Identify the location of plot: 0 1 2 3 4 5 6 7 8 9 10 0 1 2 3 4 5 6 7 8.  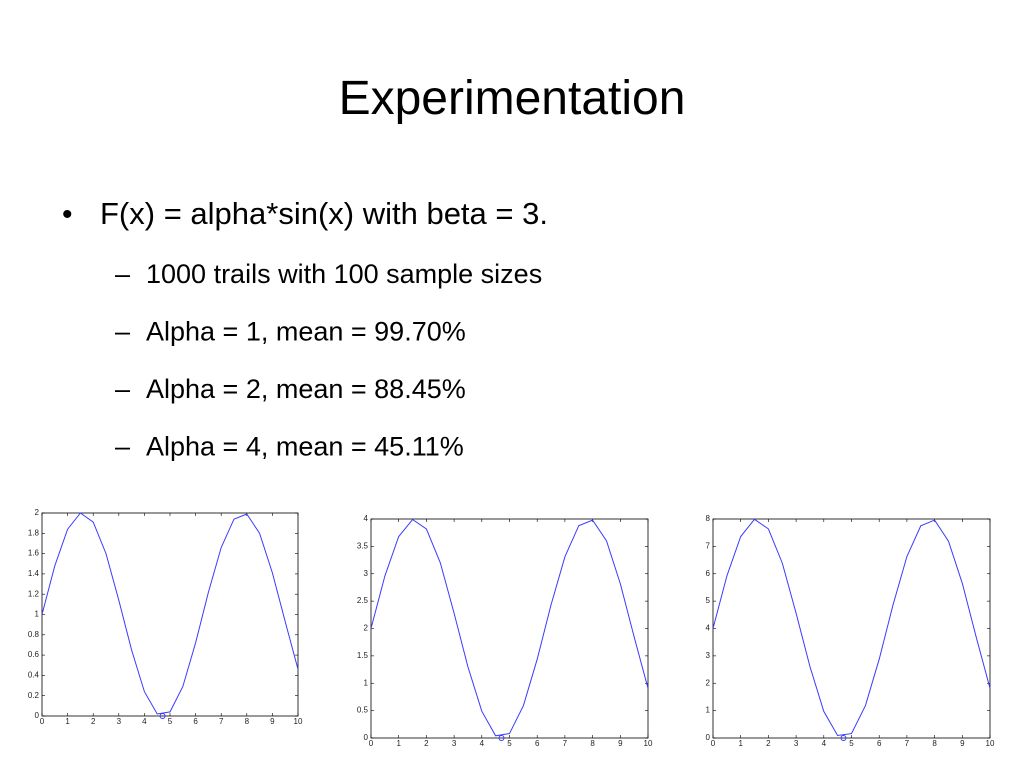
(850, 631).